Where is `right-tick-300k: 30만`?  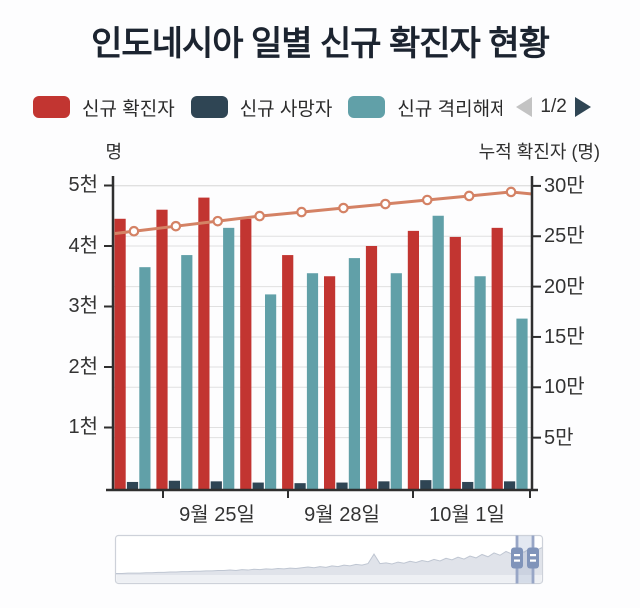
right-tick-300k: 30만 is located at coordinates (564, 186).